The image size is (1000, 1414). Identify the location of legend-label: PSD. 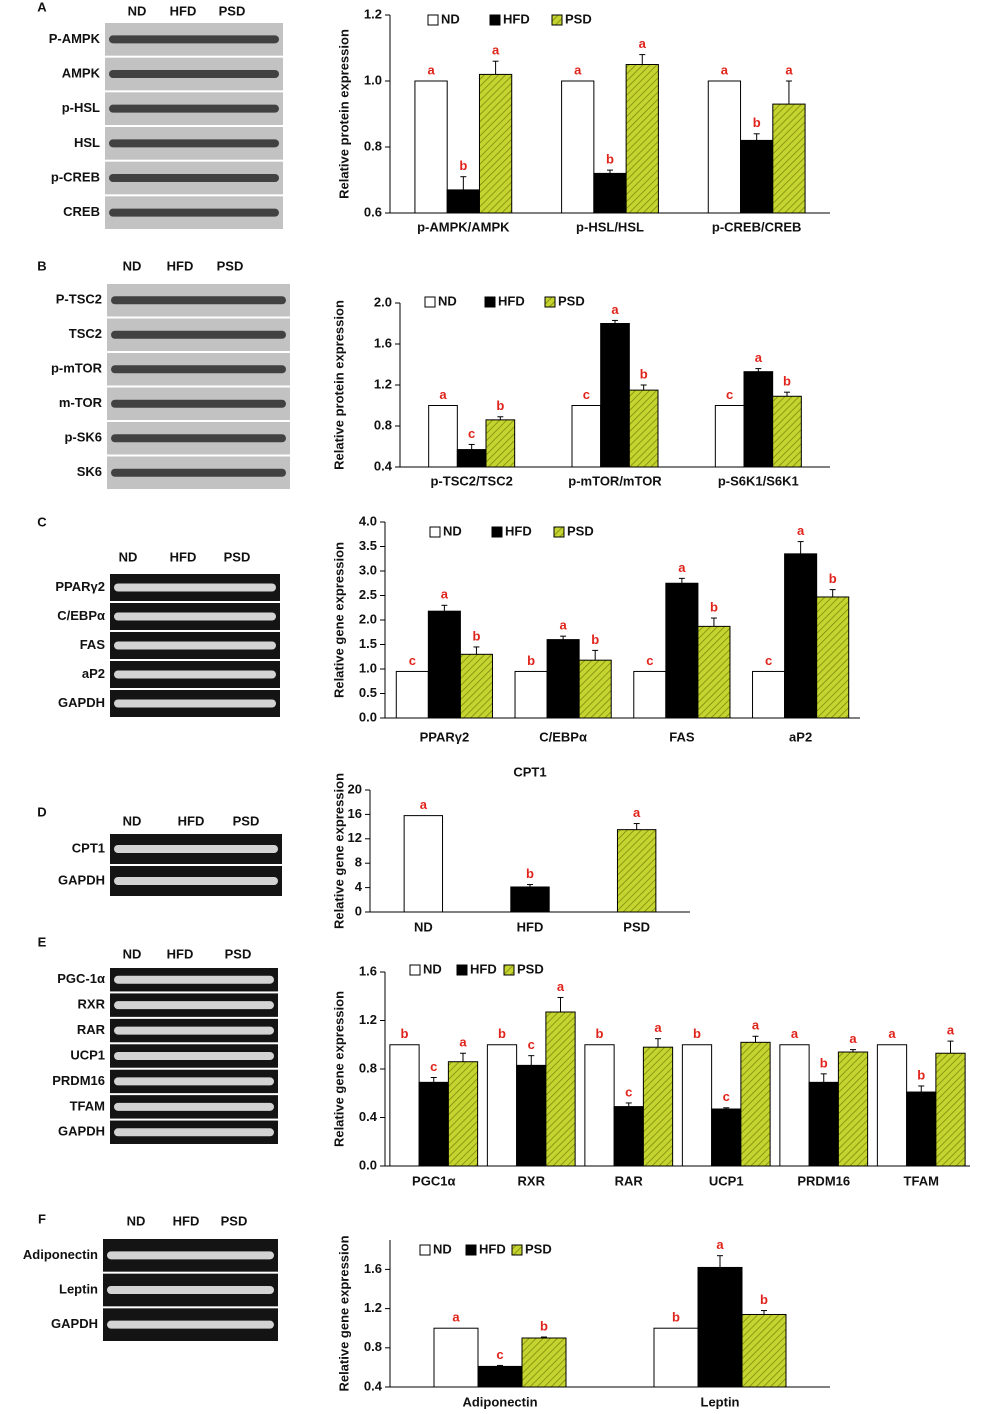
(571, 300).